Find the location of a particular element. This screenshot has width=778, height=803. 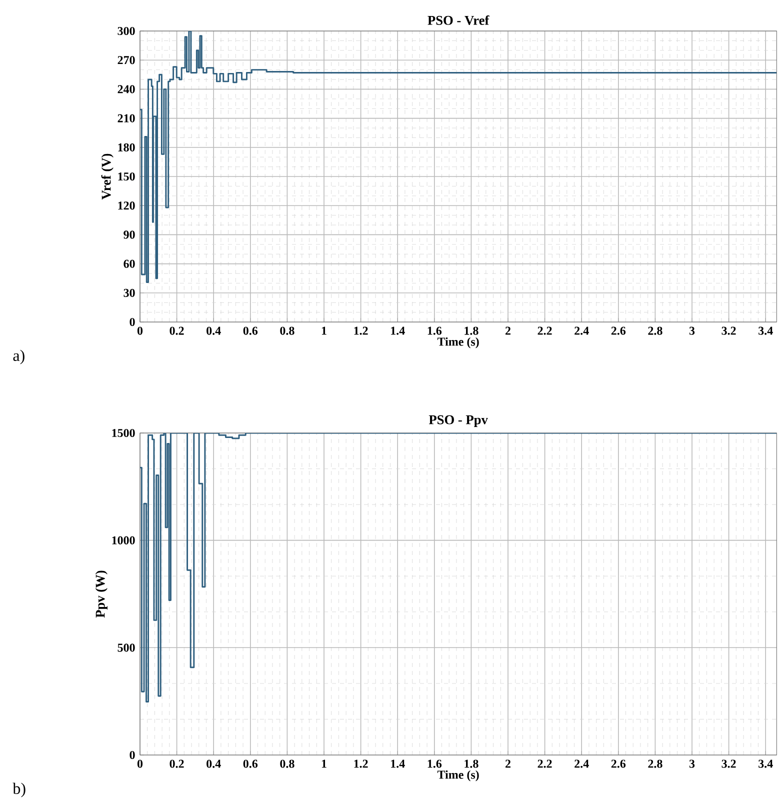

y-tick-label: 210 is located at coordinates (126, 118).